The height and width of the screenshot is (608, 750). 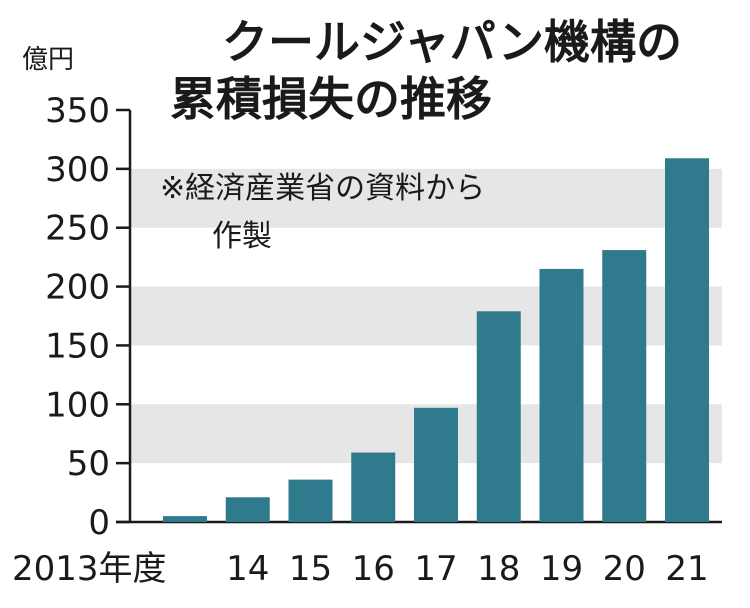 I want to click on y-tick-label: 350, so click(x=77, y=111).